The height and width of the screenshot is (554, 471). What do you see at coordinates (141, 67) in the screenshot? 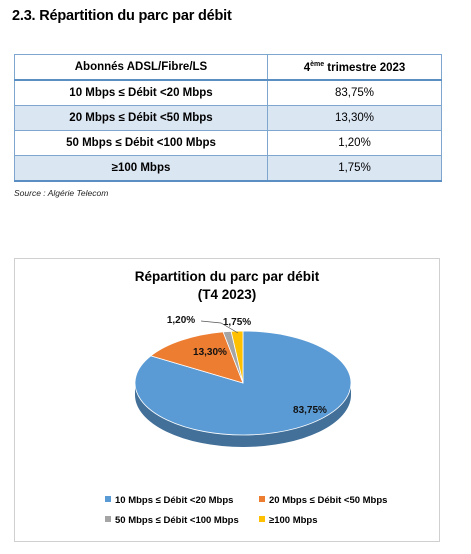
I see `column-header-subscribers: Abonnés ADSL/Fibre/LS` at bounding box center [141, 67].